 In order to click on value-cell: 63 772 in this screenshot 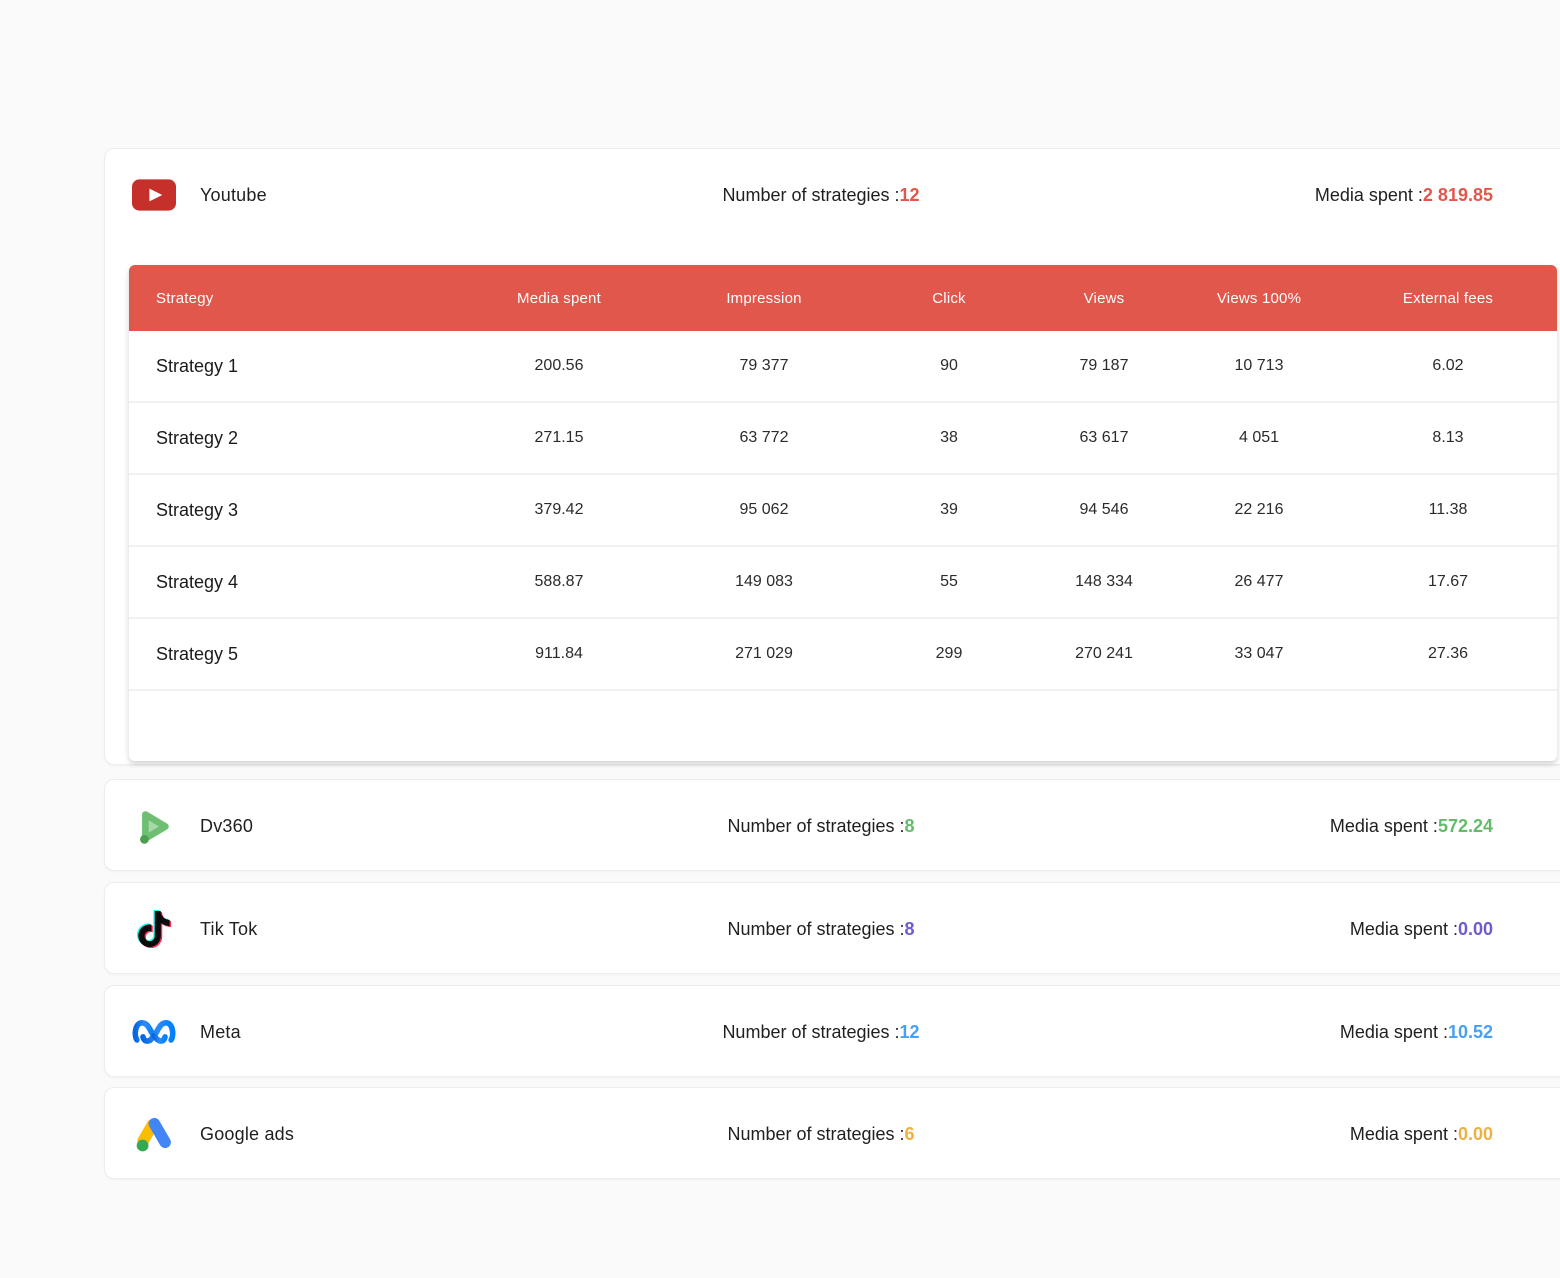, I will do `click(764, 437)`.